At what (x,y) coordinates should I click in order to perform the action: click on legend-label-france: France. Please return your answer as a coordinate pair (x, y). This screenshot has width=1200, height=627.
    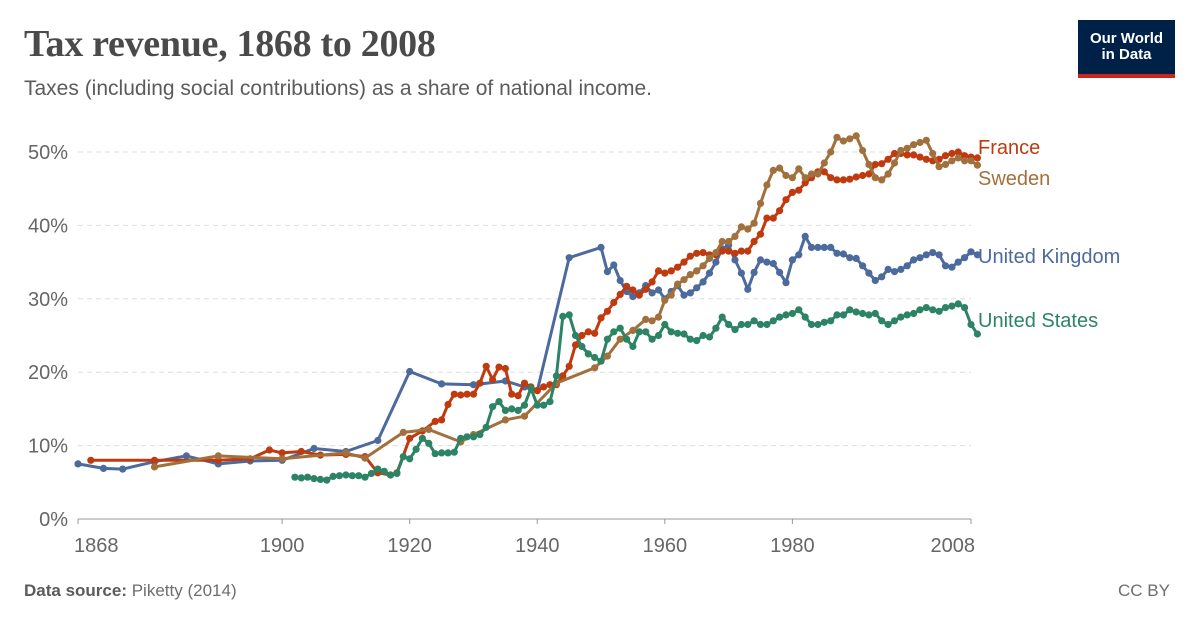
    Looking at the image, I should click on (1009, 148).